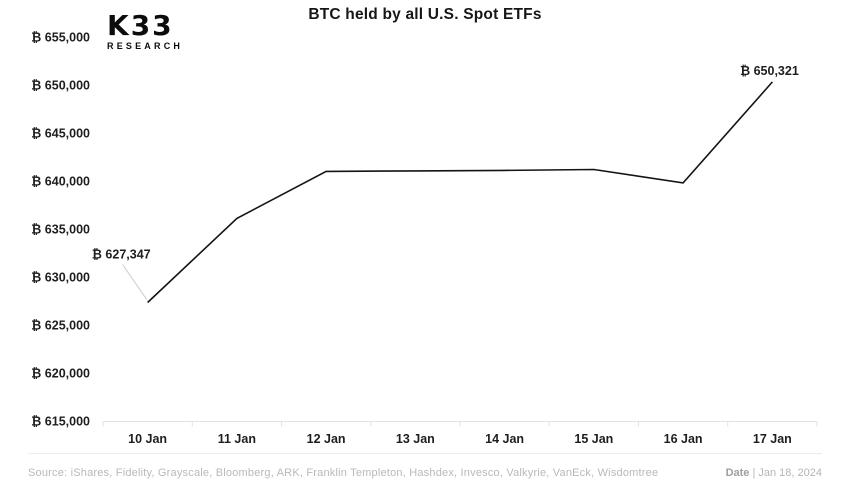 The image size is (850, 495). Describe the element at coordinates (60, 38) in the screenshot. I see `y-axis-label: ₿ 655,000` at that location.